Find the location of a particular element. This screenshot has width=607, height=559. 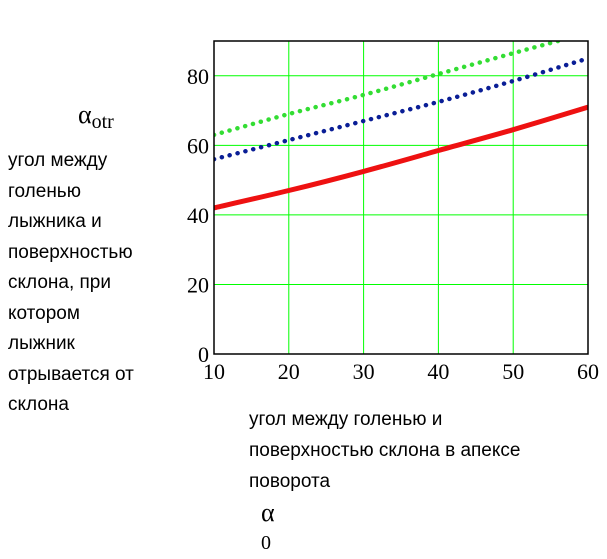

x-tick-label: 40 is located at coordinates (438, 371).